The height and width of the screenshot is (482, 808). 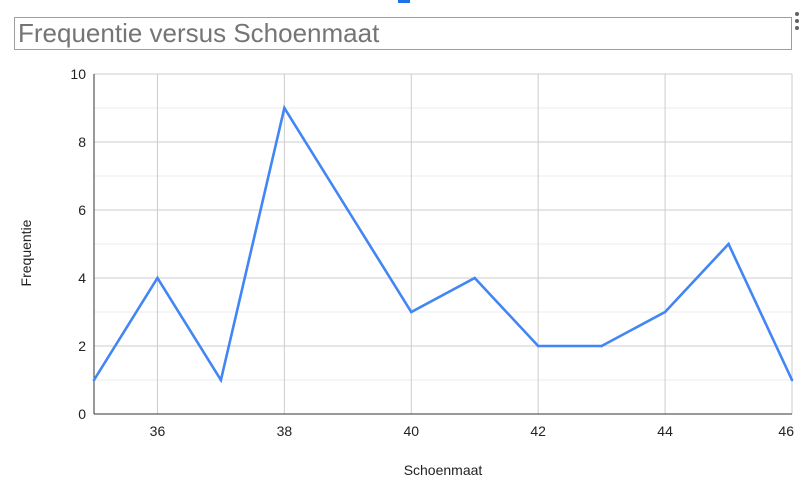 I want to click on x-tick-label: 38, so click(x=285, y=431).